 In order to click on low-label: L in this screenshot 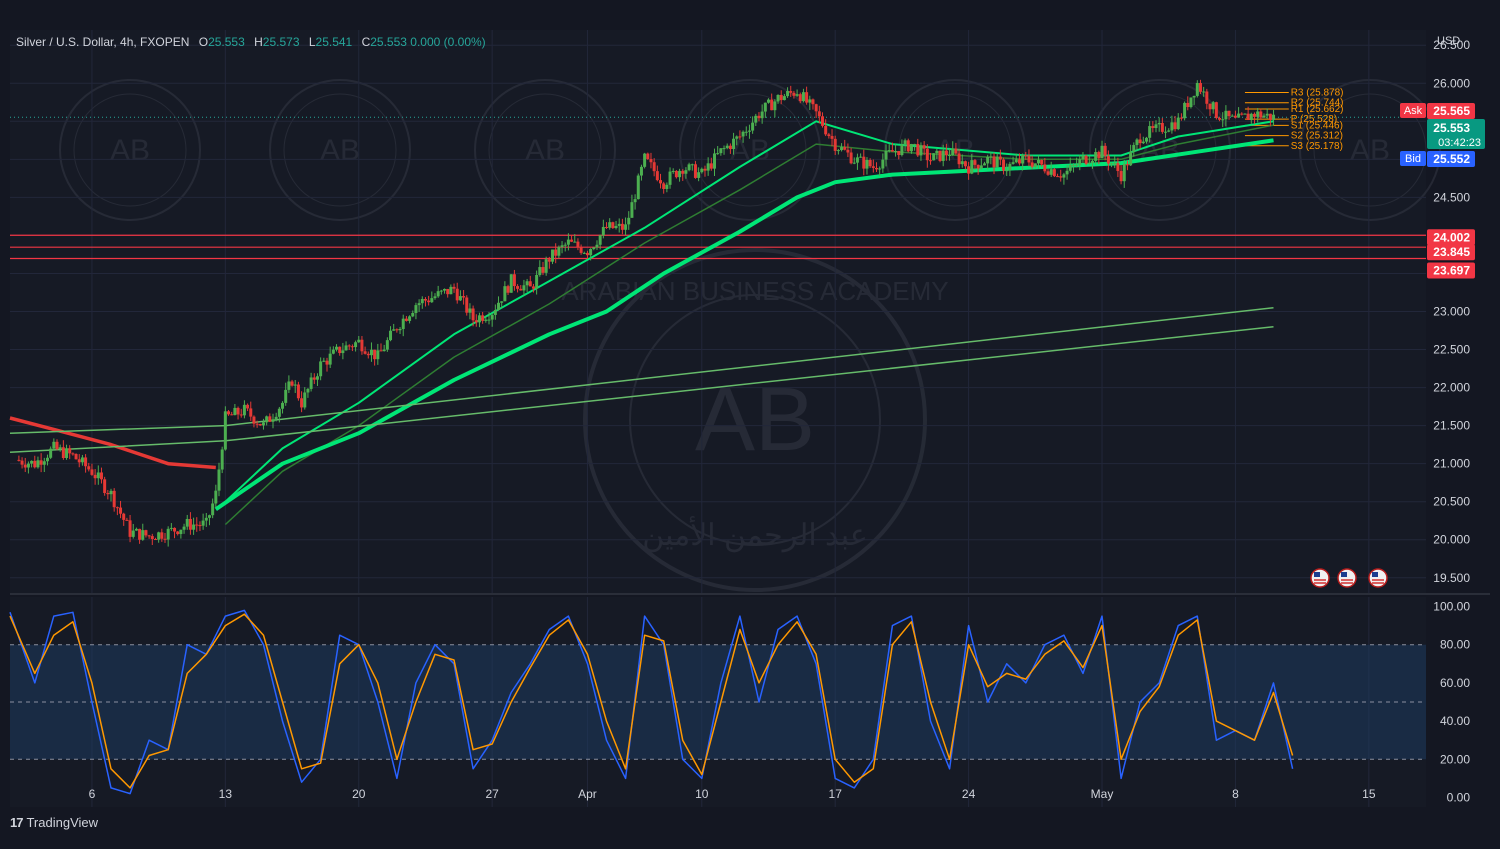, I will do `click(312, 42)`.